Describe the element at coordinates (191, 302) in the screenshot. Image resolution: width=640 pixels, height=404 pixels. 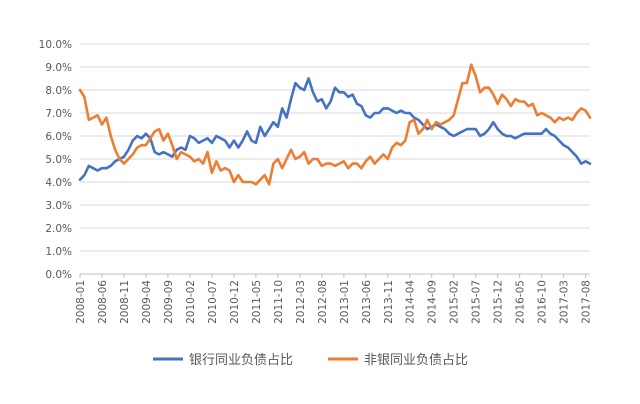
I see `x-tick-label: 2010-02` at that location.